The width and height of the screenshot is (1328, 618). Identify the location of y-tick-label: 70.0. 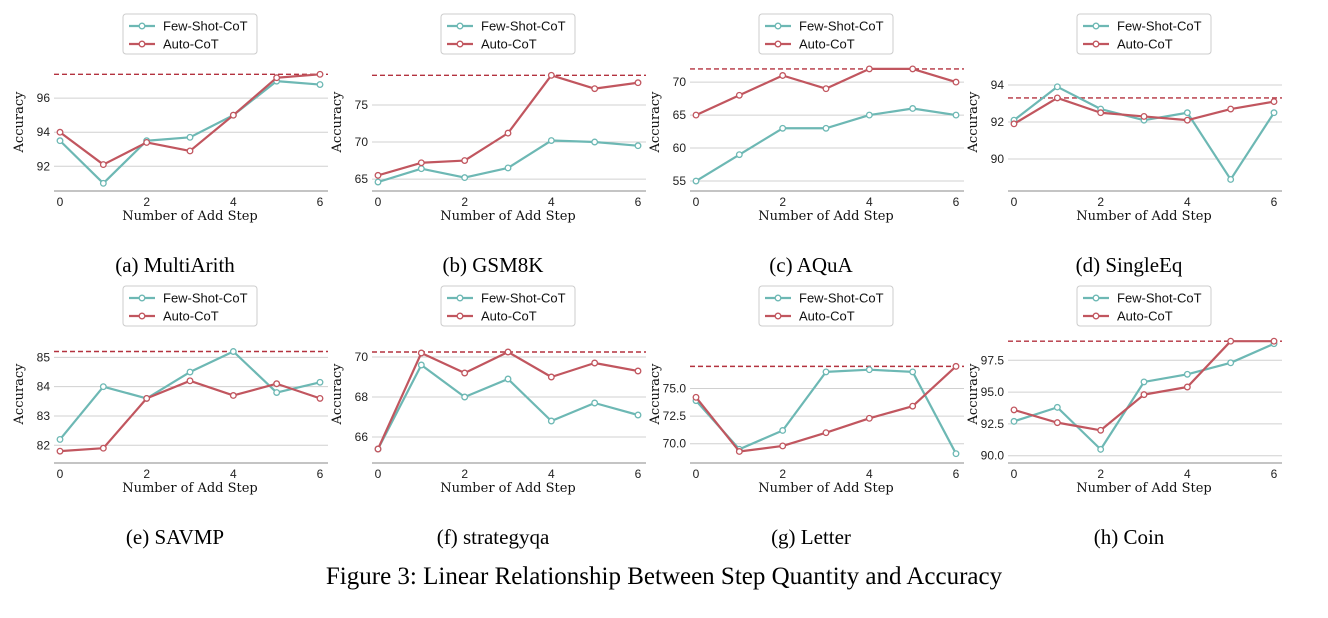
(675, 444).